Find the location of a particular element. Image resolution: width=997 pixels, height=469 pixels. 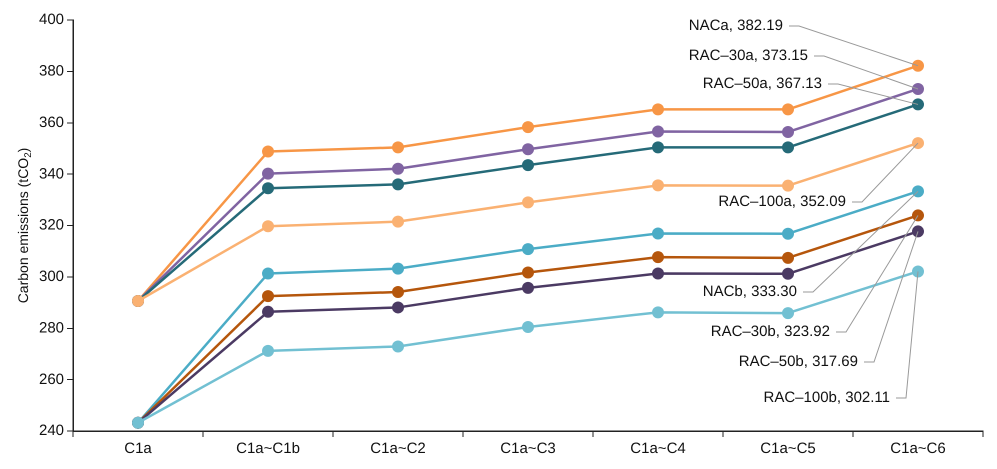

annotation: NACb, 333.30 is located at coordinates (749, 291).